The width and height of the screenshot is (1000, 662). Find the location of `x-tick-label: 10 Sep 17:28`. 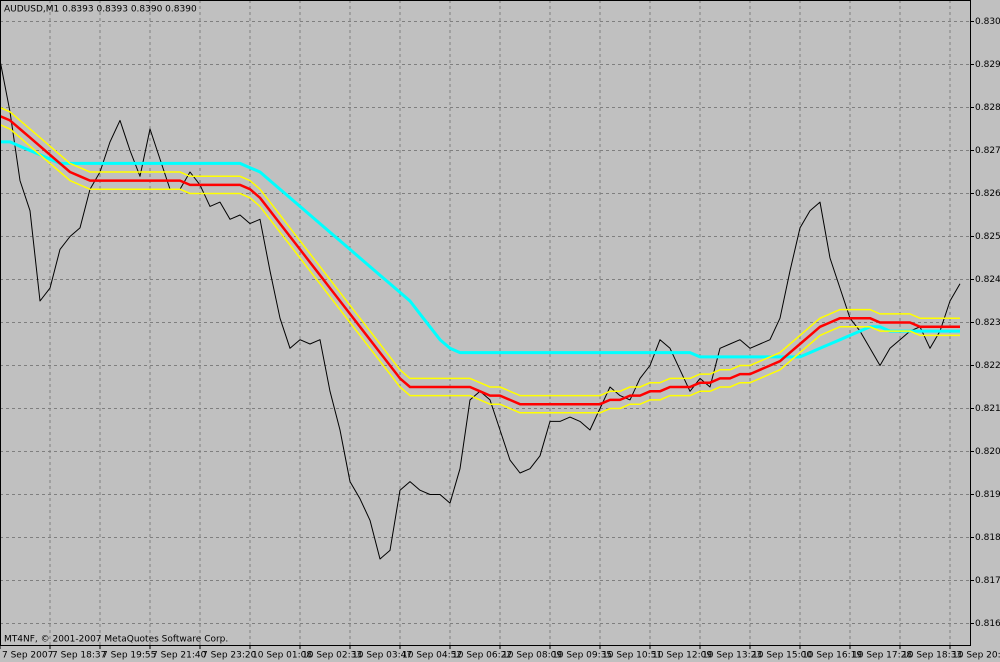

x-tick-label: 10 Sep 17:28 is located at coordinates (882, 656).